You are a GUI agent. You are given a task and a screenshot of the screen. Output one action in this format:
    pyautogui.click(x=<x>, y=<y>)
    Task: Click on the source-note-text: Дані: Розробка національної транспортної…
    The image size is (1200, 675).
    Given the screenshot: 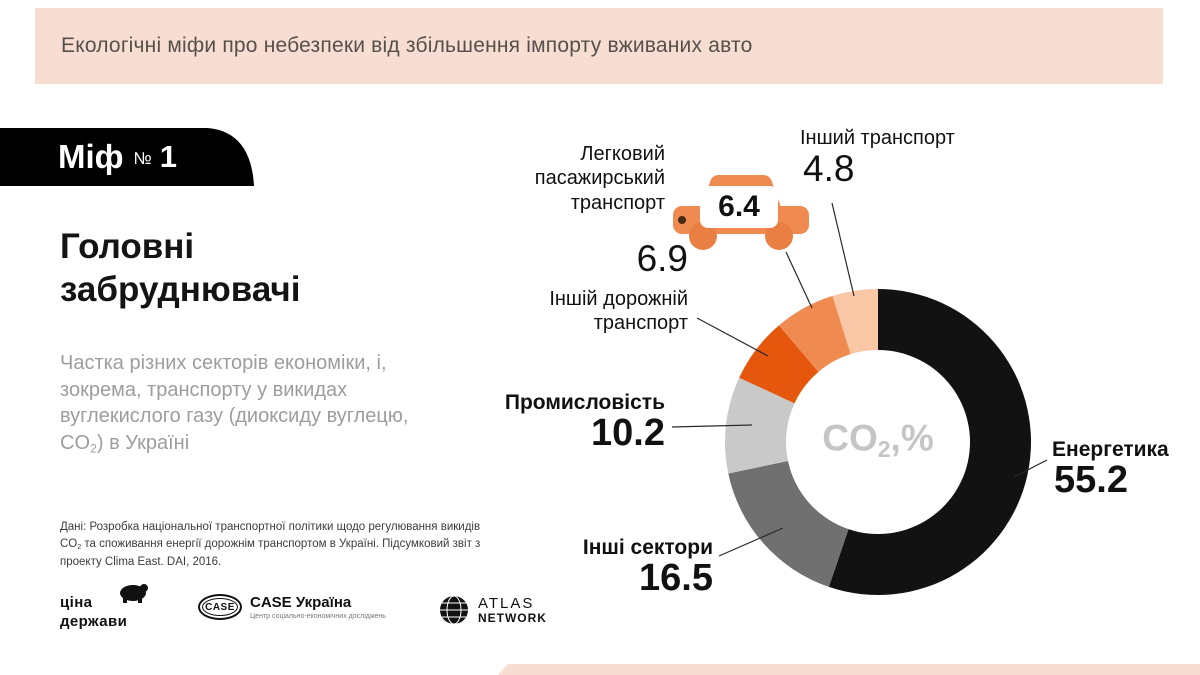 What is the action you would take?
    pyautogui.click(x=270, y=536)
    